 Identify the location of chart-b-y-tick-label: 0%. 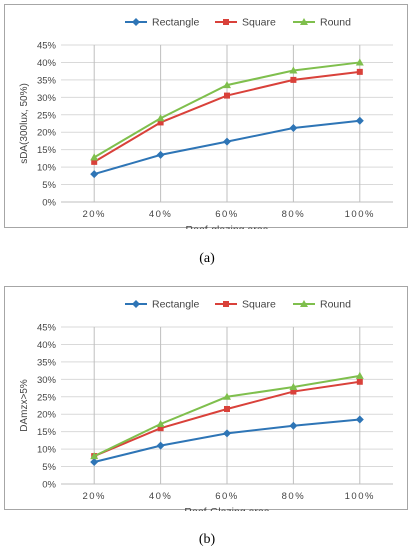
(49, 485).